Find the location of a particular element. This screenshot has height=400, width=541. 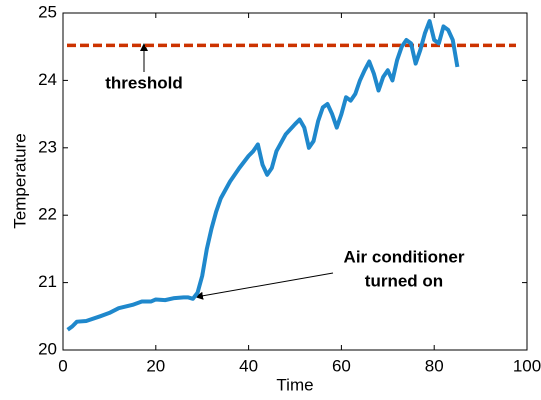

x-tick-label: 60 is located at coordinates (341, 365).